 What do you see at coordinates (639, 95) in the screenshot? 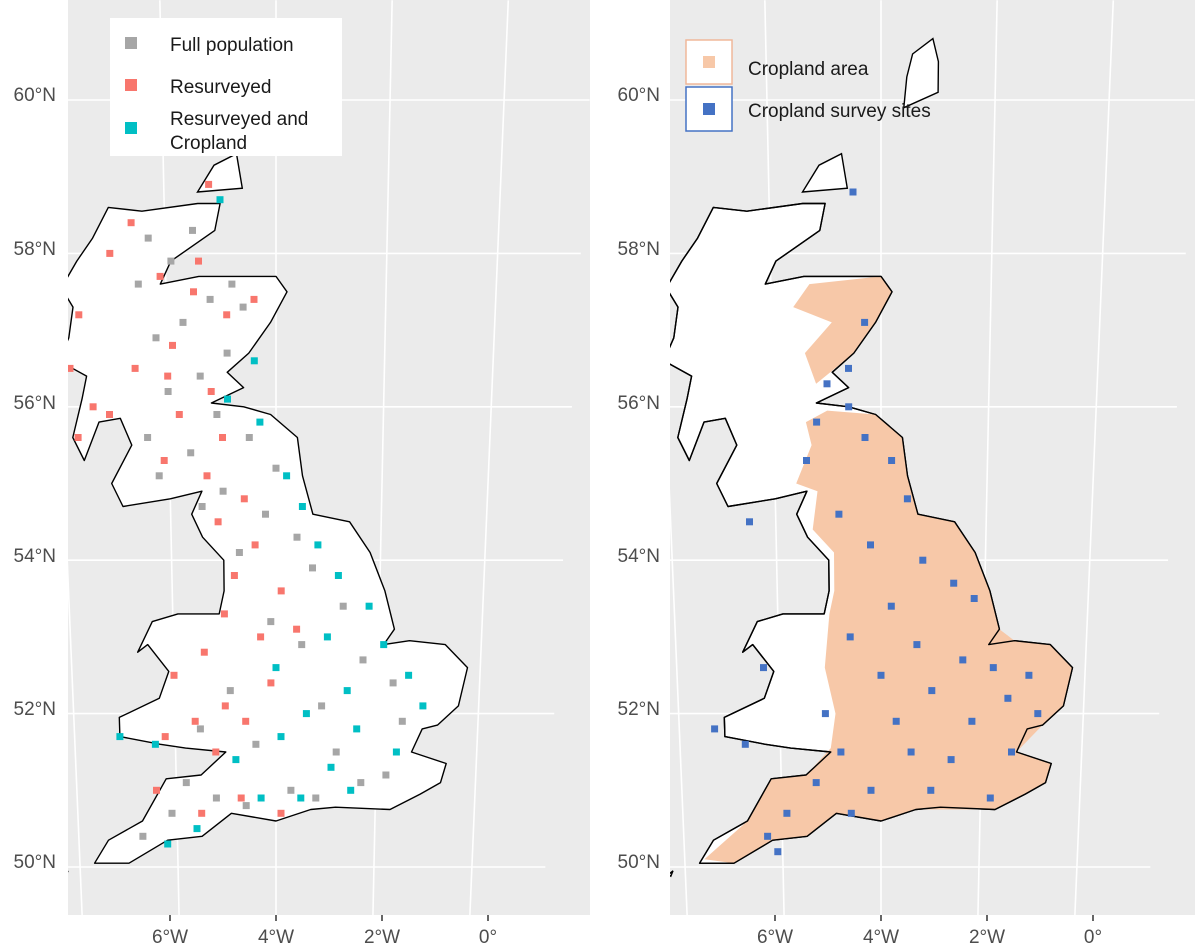
I see `right-lat-label-60: 60°N` at bounding box center [639, 95].